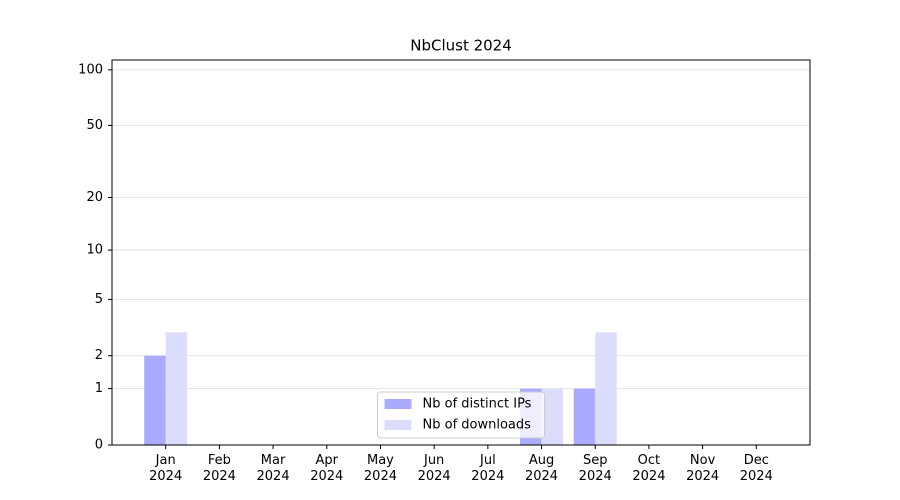 This screenshot has width=900, height=500. What do you see at coordinates (90, 69) in the screenshot?
I see `y-tick-label: 100` at bounding box center [90, 69].